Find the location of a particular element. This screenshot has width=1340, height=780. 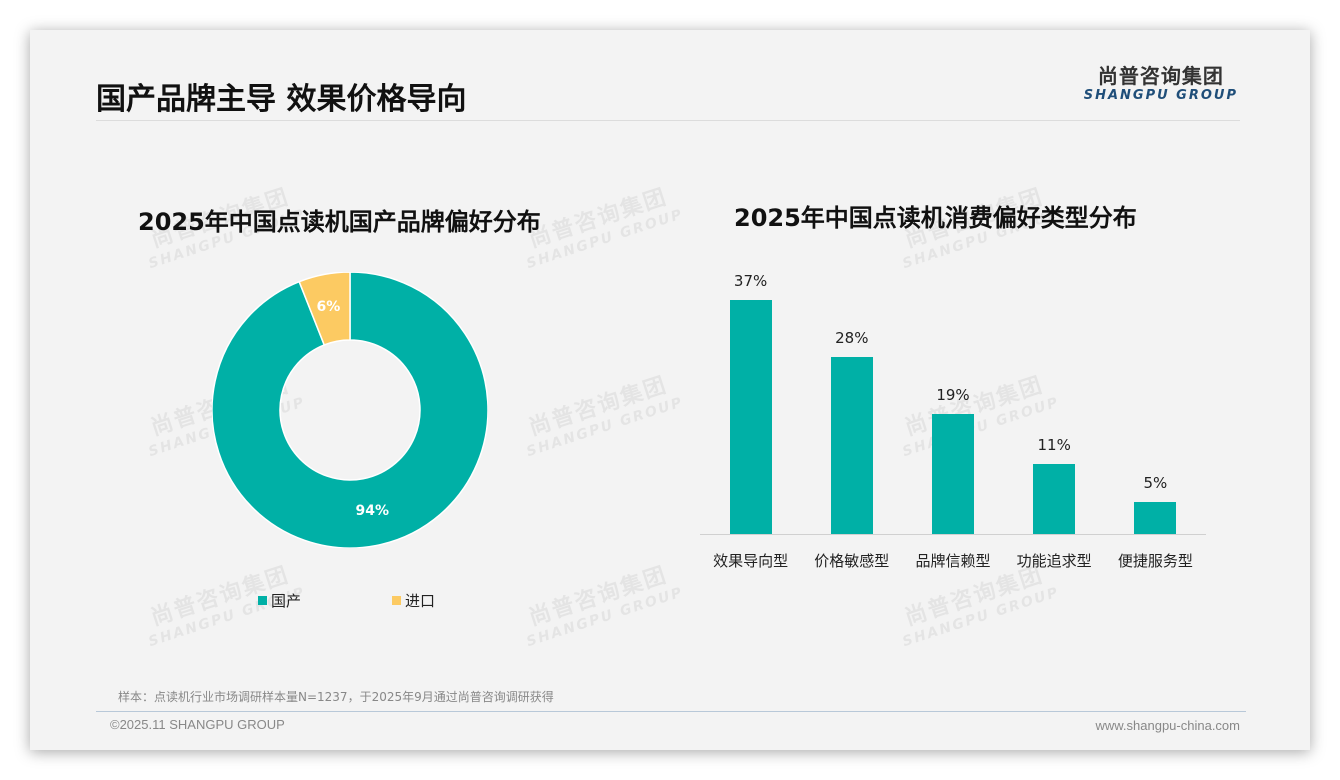

legend-item-import: 进口 is located at coordinates (413, 600).